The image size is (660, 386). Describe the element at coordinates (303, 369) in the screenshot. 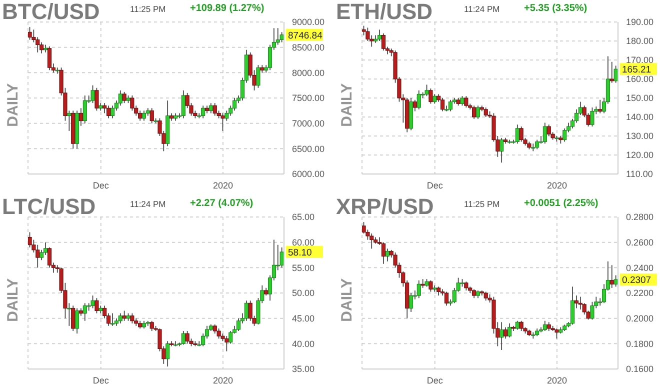

I see `y-tick-label: 35.00` at that location.